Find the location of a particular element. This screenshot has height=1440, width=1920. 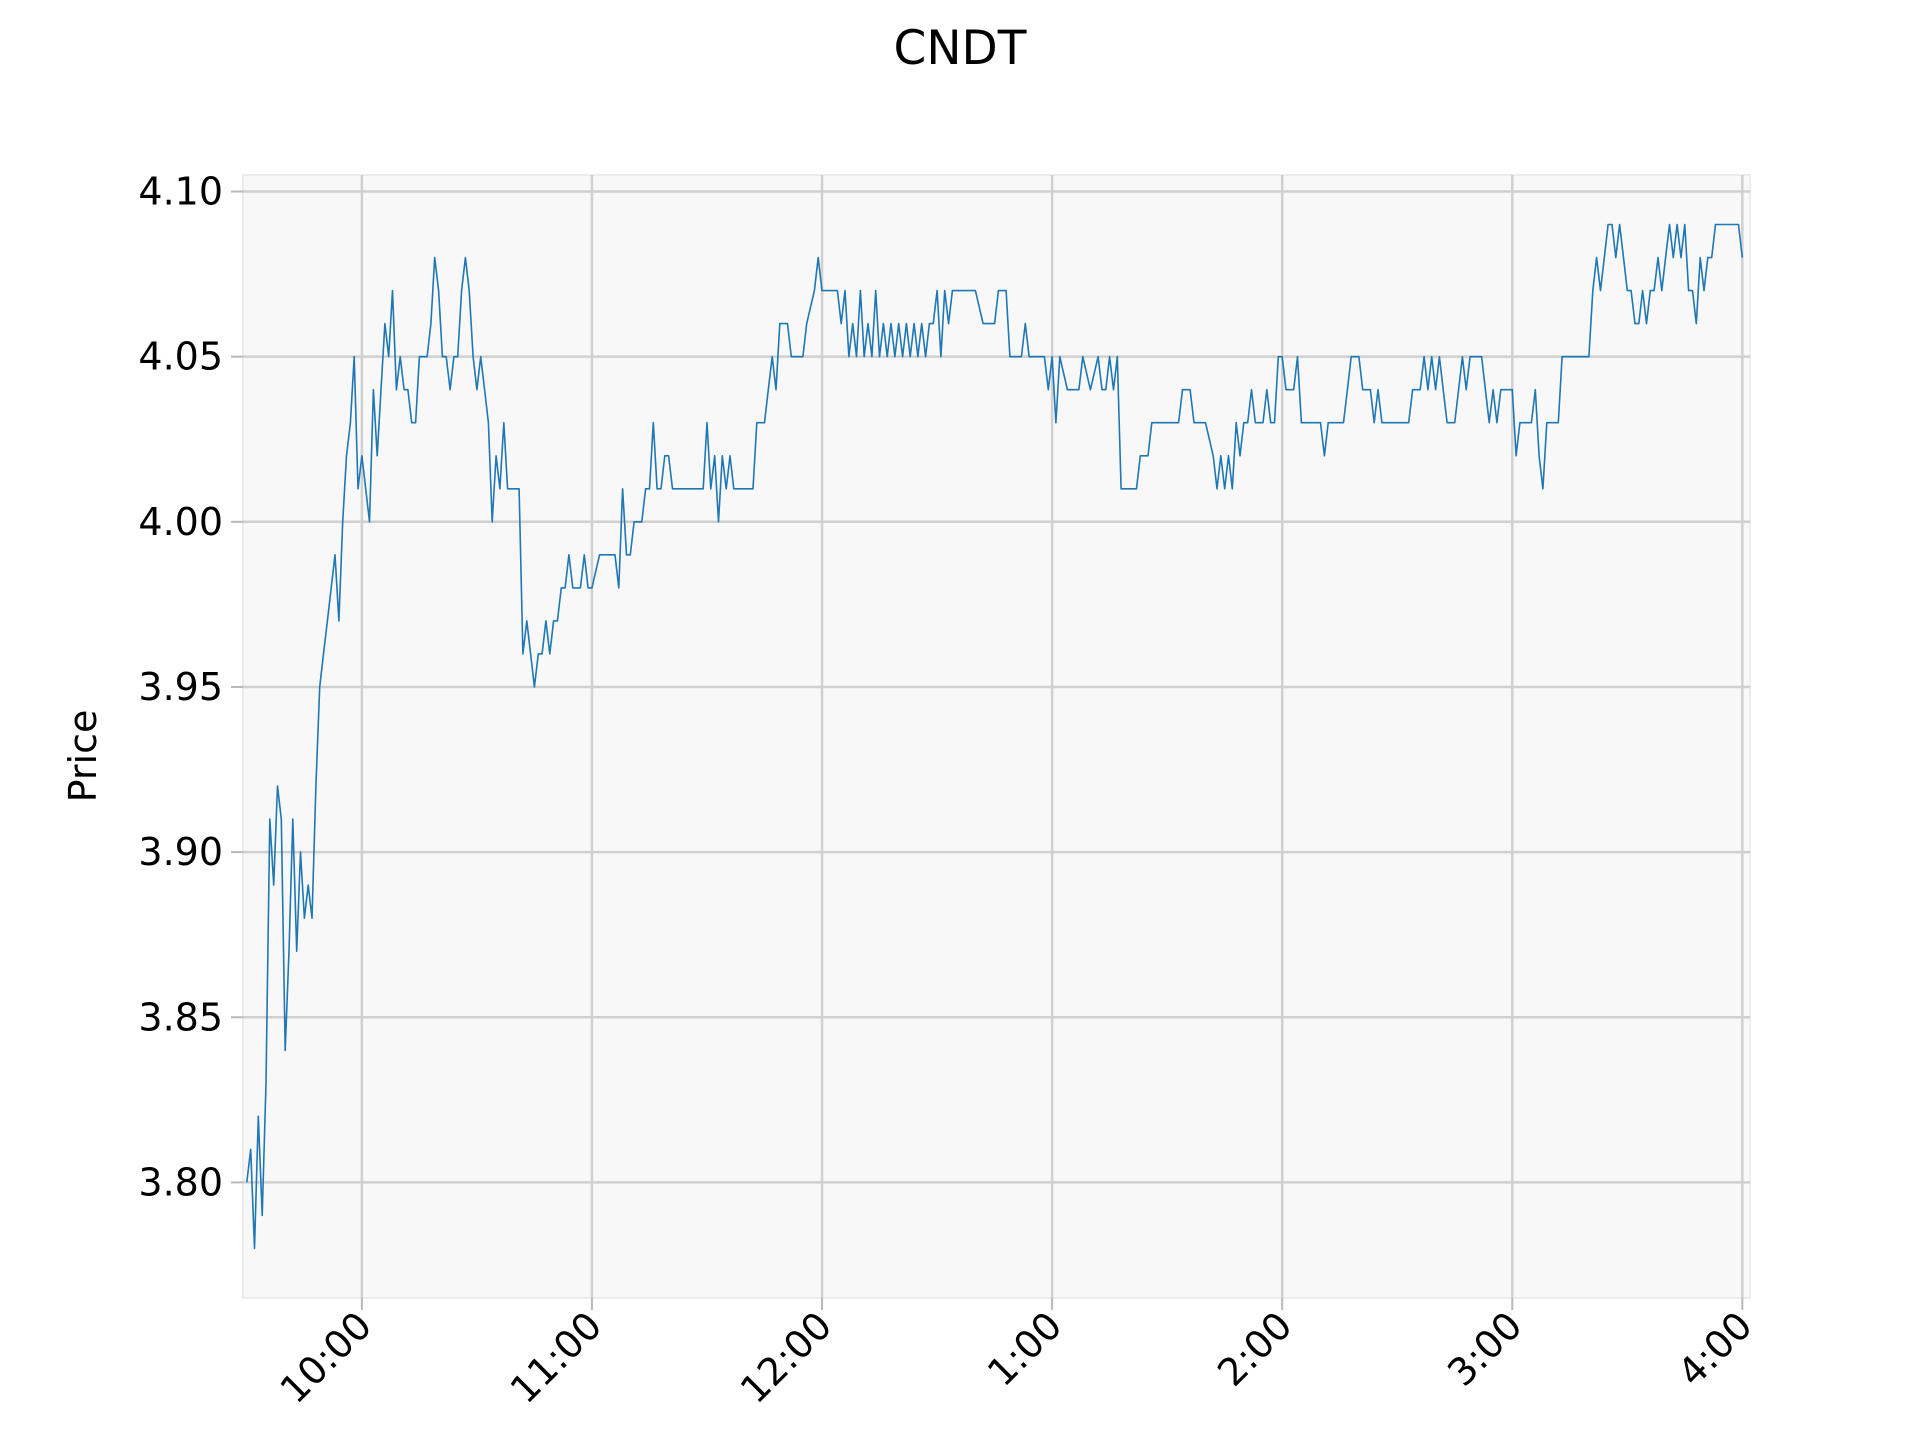

x-tick-label: 10:00 is located at coordinates (326, 1357).